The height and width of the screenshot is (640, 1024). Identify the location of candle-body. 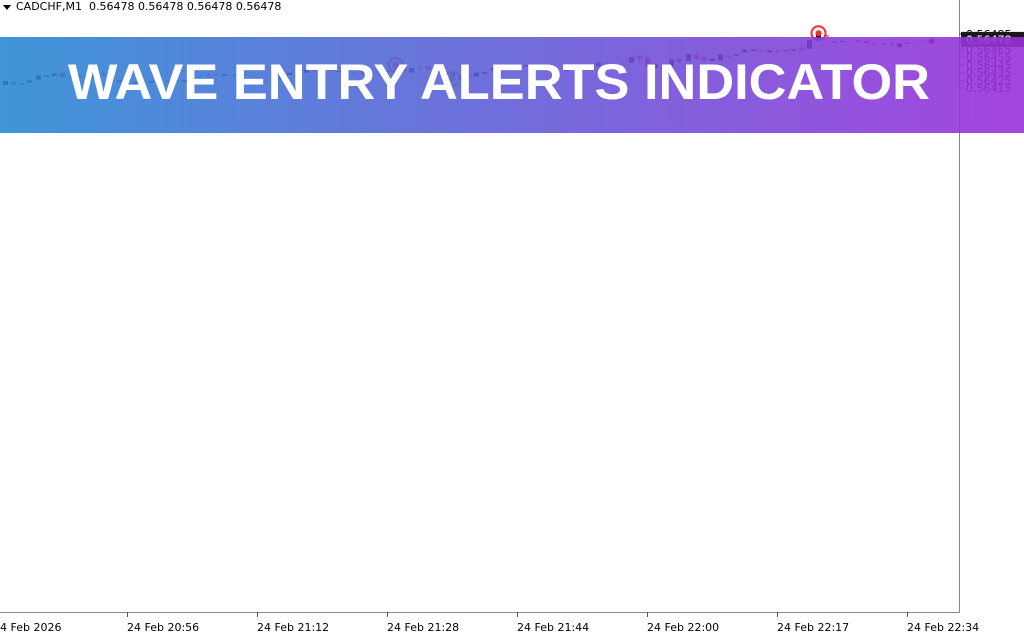
(826, 36).